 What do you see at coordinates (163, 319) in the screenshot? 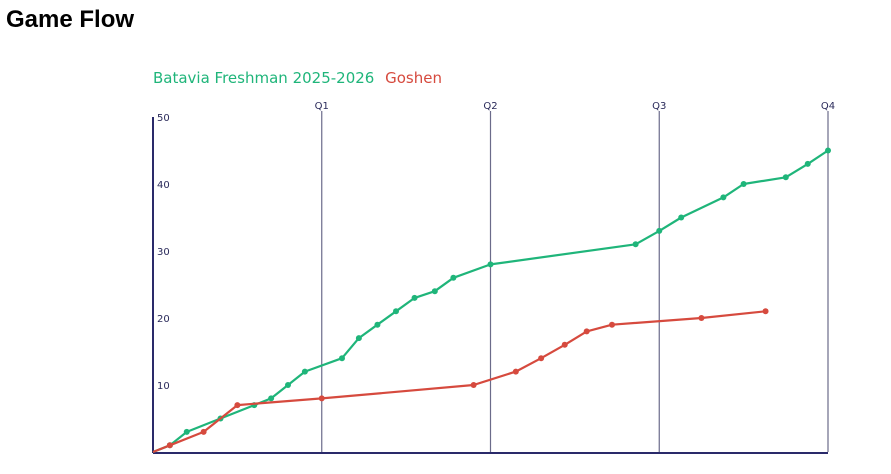
I see `y-tick-label-20: 20` at bounding box center [163, 319].